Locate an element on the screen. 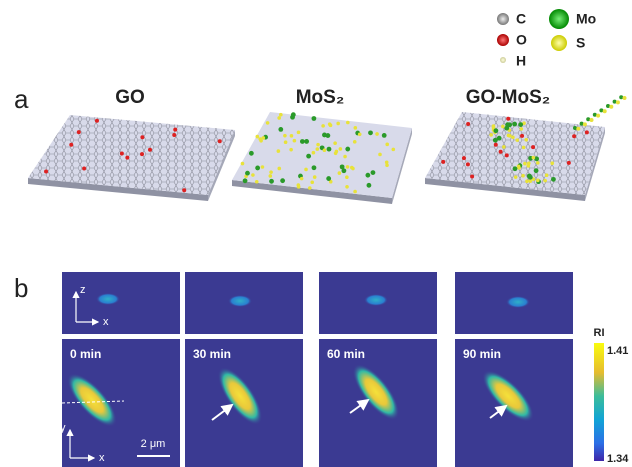 Image resolution: width=632 pixels, height=467 pixels. legend-label: C is located at coordinates (521, 19).